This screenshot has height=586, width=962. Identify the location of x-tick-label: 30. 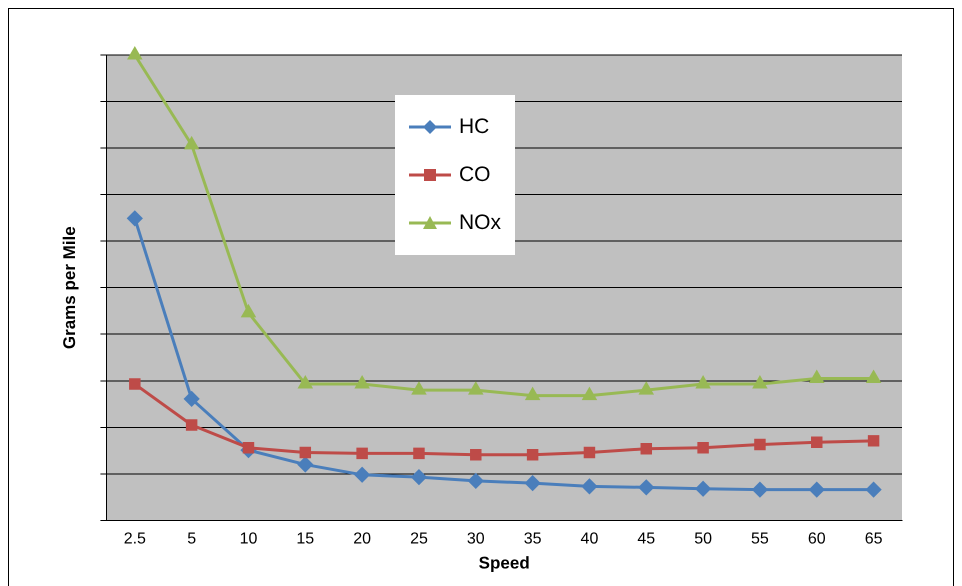
(475, 539).